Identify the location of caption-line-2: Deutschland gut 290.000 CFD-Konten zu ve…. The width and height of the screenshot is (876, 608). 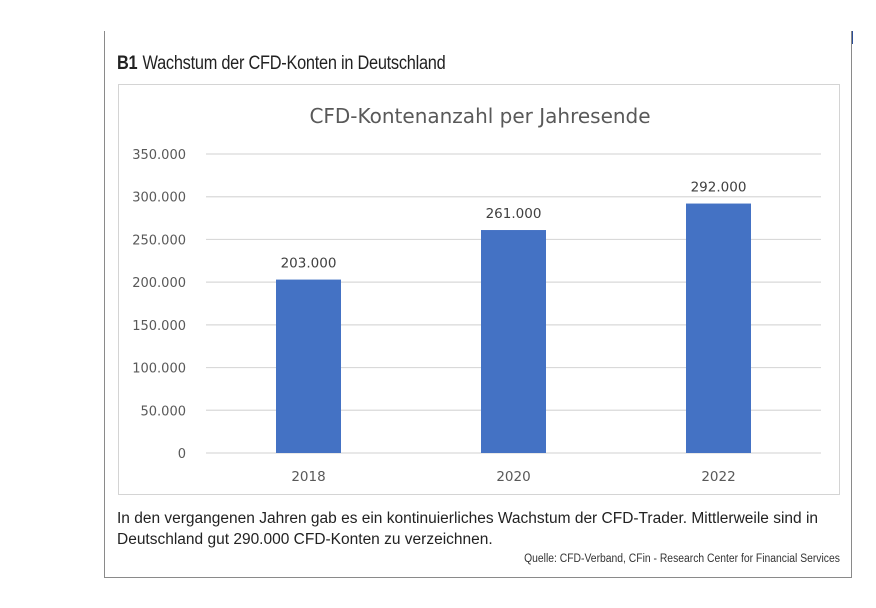
(305, 539).